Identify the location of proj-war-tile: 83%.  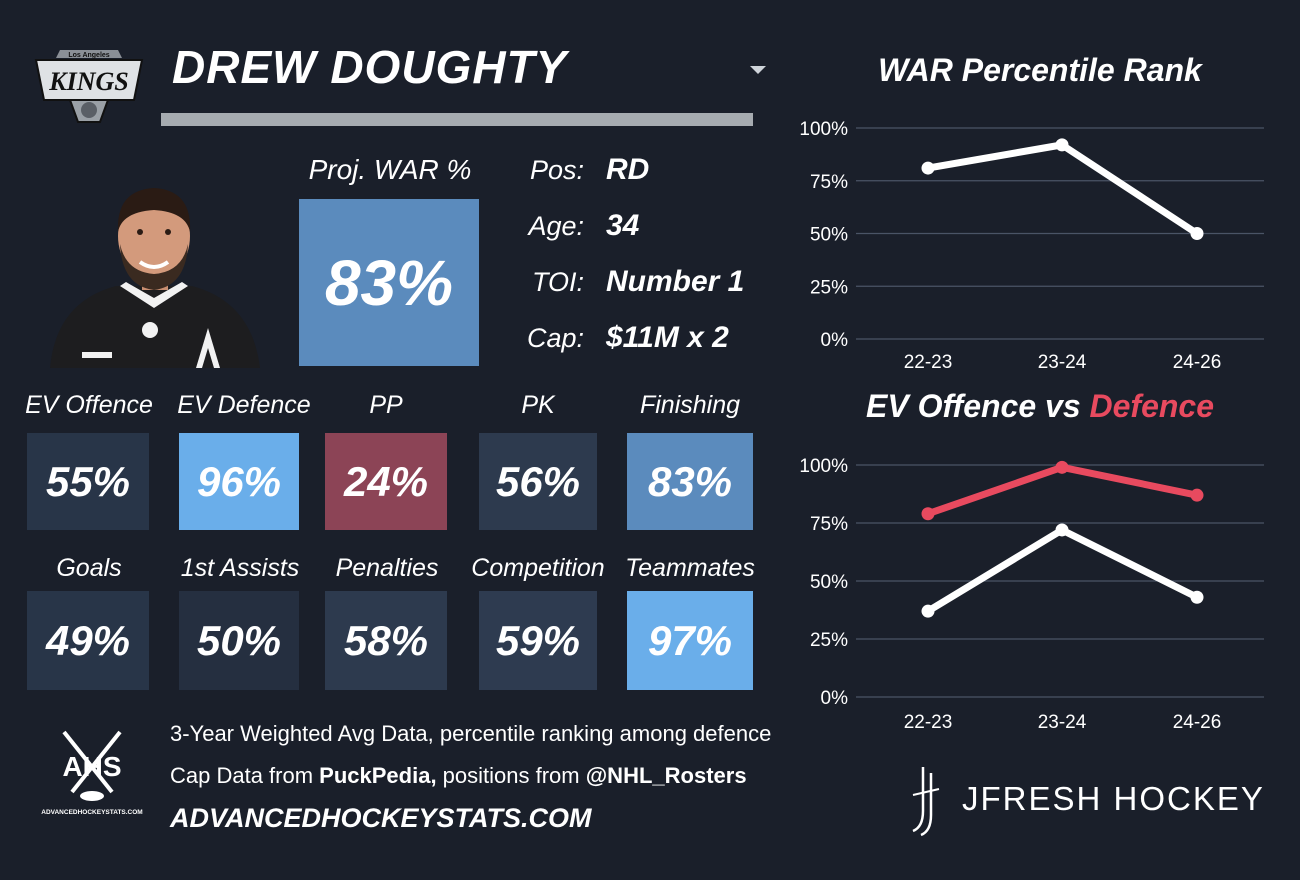
(389, 282).